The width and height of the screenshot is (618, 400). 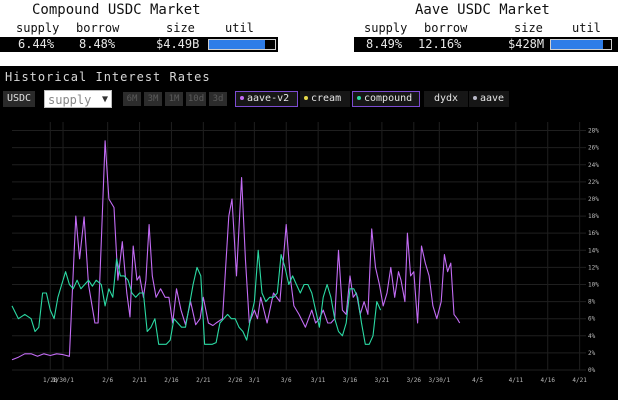 I want to click on range-10d-button: 10d, so click(x=196, y=99).